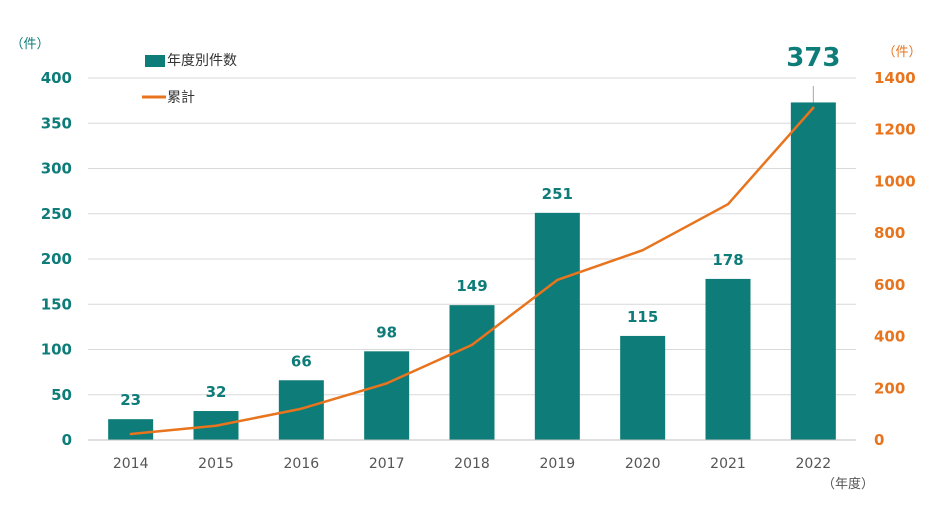  Describe the element at coordinates (889, 337) in the screenshot. I see `right-tick-label: 400` at that location.